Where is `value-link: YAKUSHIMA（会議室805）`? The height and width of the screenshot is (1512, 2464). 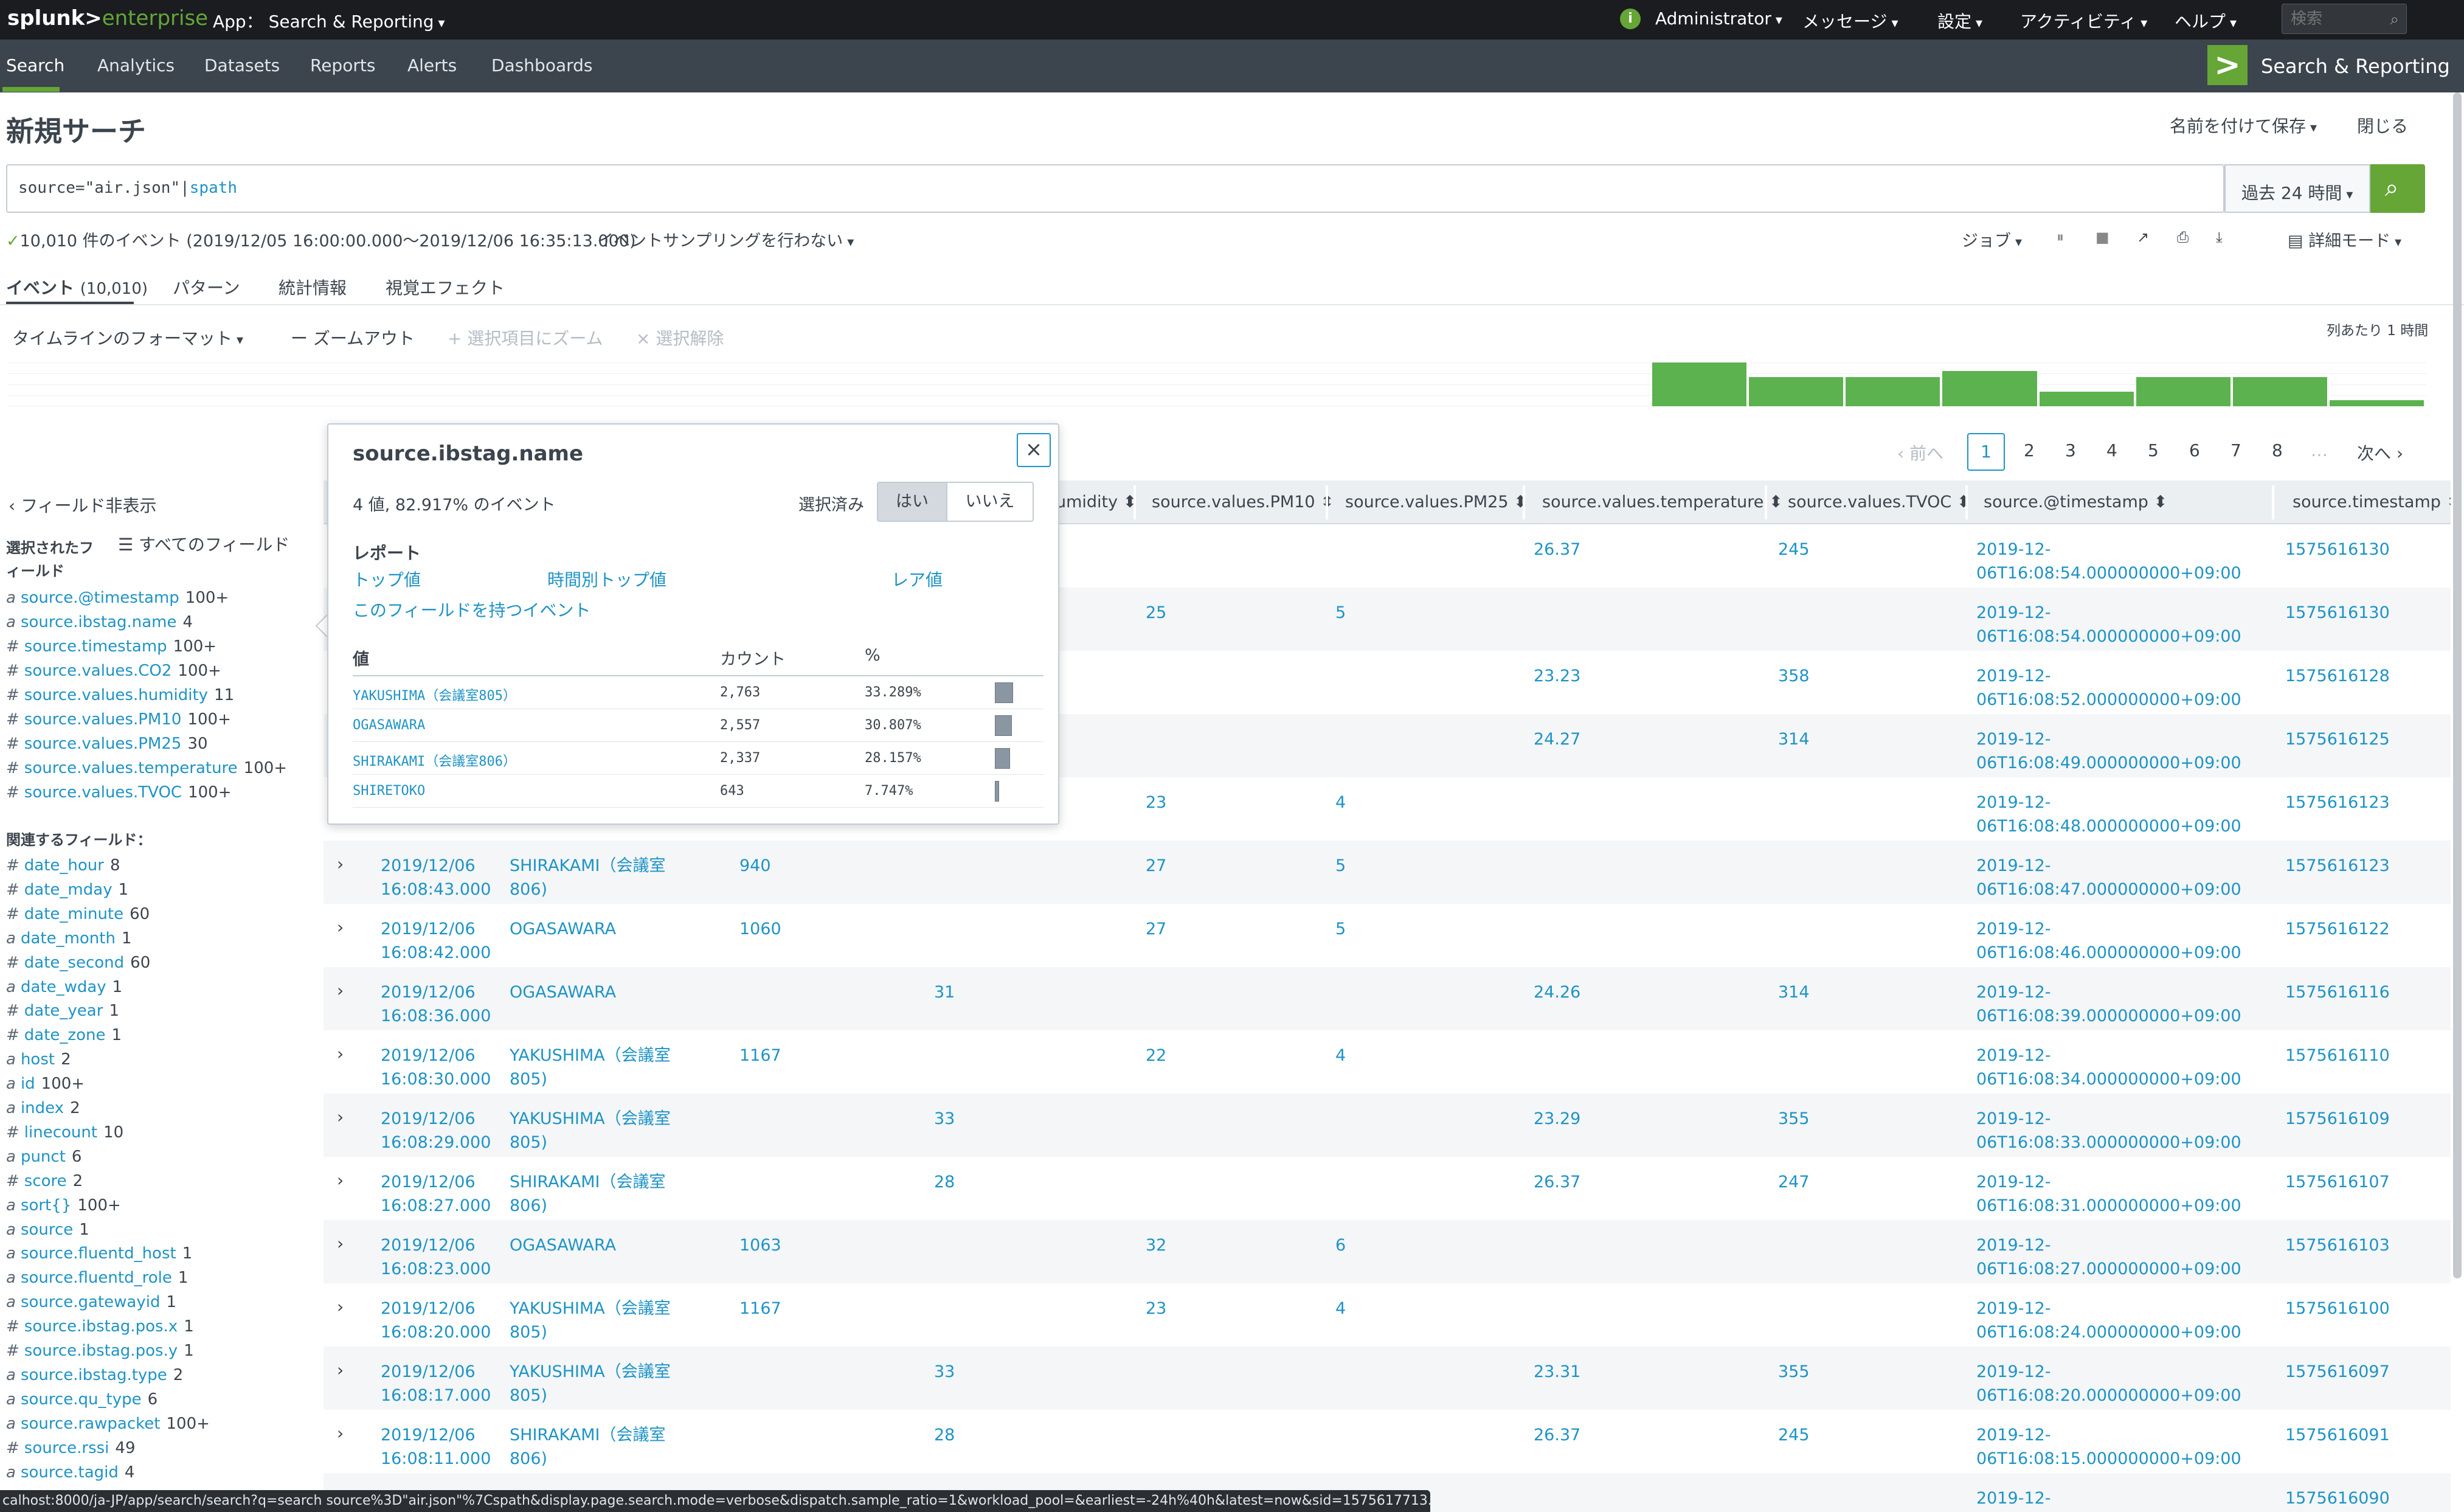
value-link: YAKUSHIMA（会議室805） is located at coordinates (434, 696).